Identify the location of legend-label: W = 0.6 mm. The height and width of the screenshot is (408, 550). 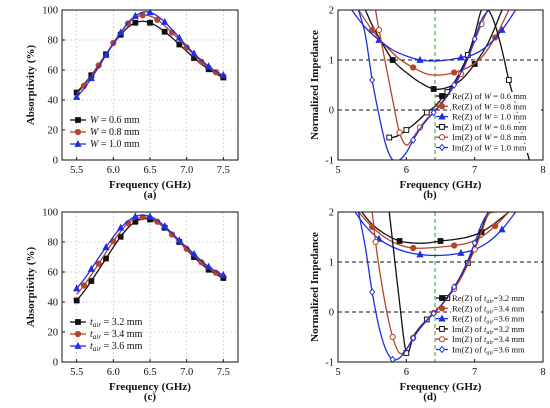
(115, 120).